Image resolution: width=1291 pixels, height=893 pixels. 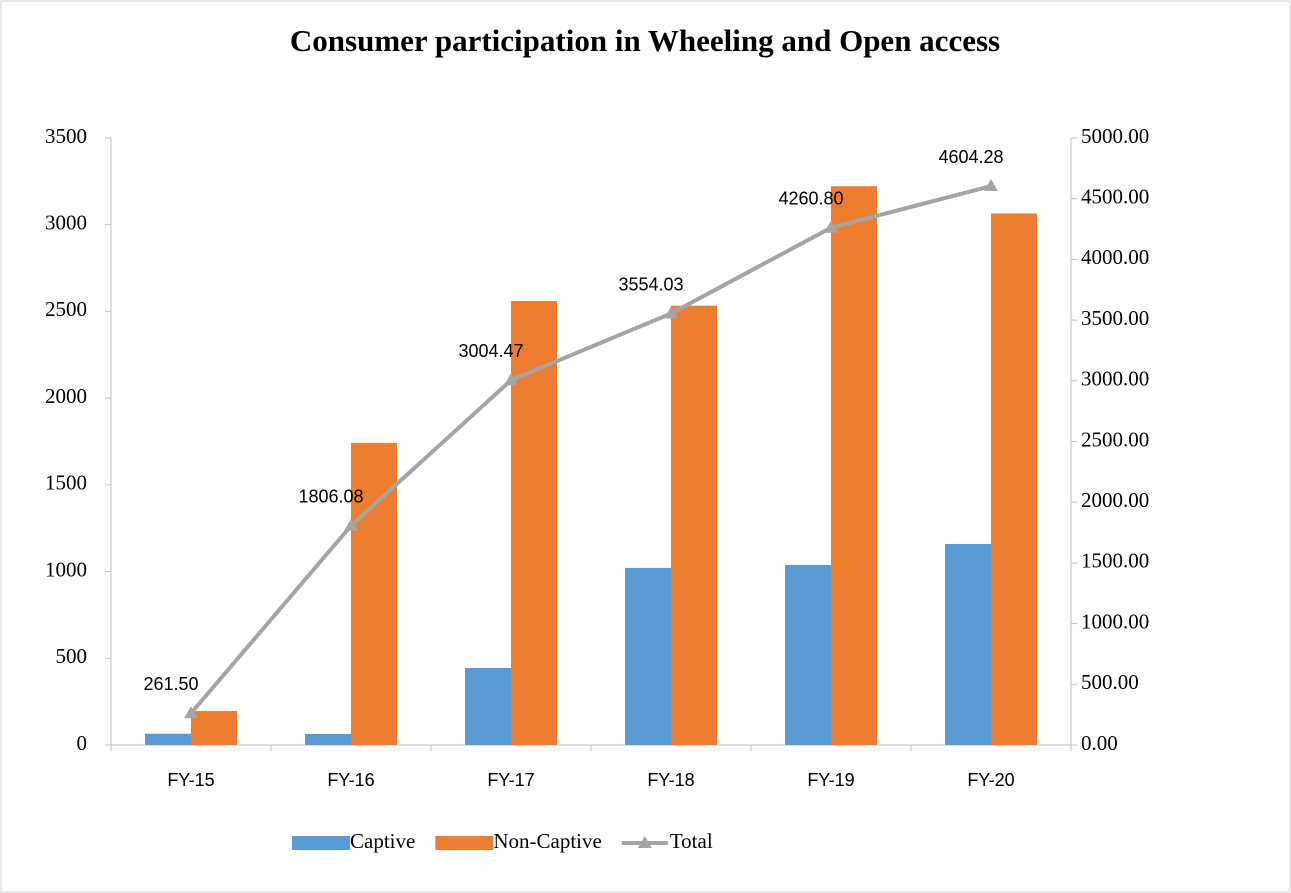 I want to click on legend-label: Total, so click(x=691, y=841).